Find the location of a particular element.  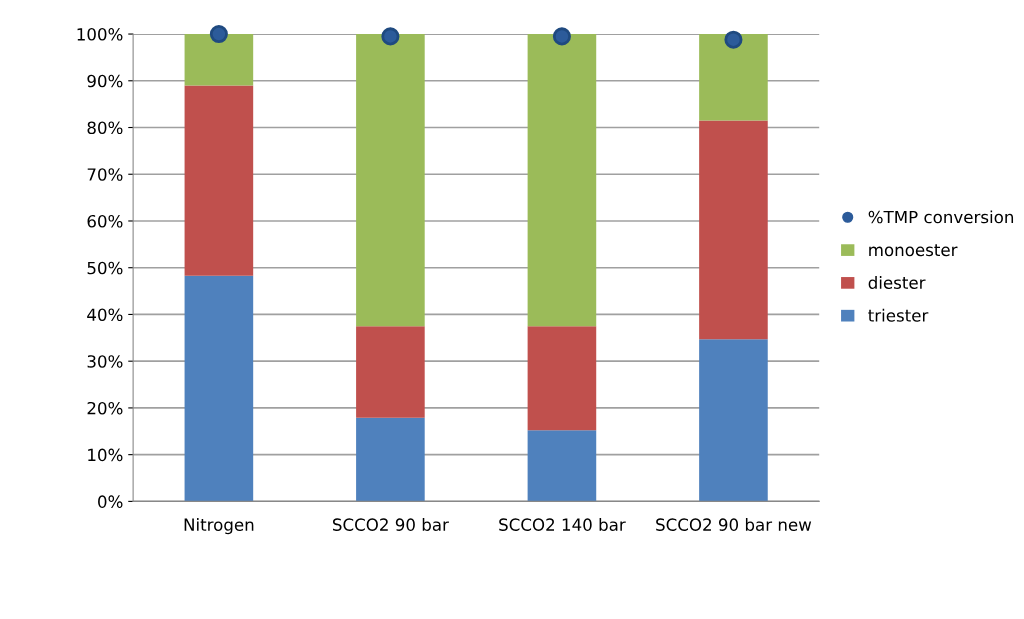

y-tick-label: 70% is located at coordinates (105, 174).